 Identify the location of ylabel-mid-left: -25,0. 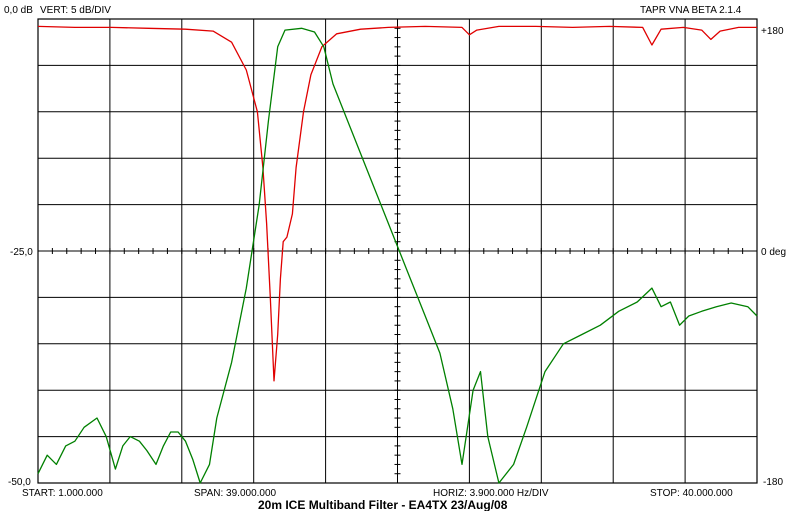
(21, 252).